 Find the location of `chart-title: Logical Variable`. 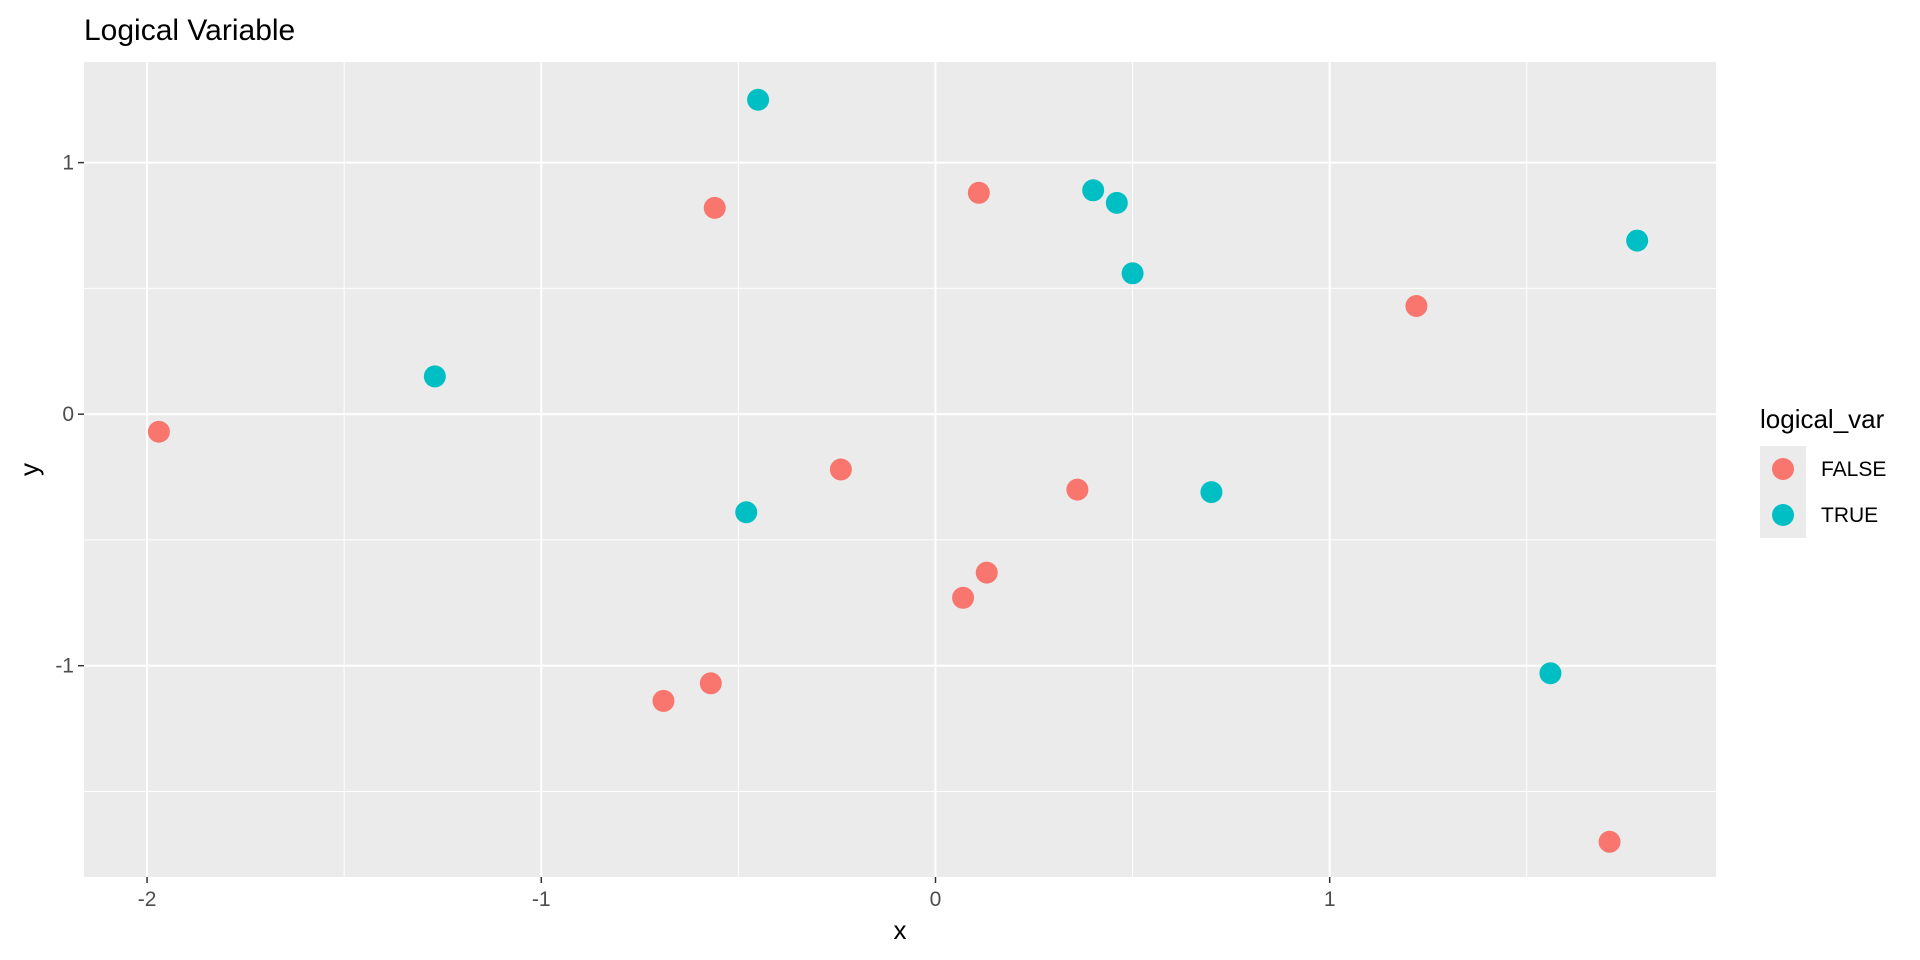

chart-title: Logical Variable is located at coordinates (189, 30).